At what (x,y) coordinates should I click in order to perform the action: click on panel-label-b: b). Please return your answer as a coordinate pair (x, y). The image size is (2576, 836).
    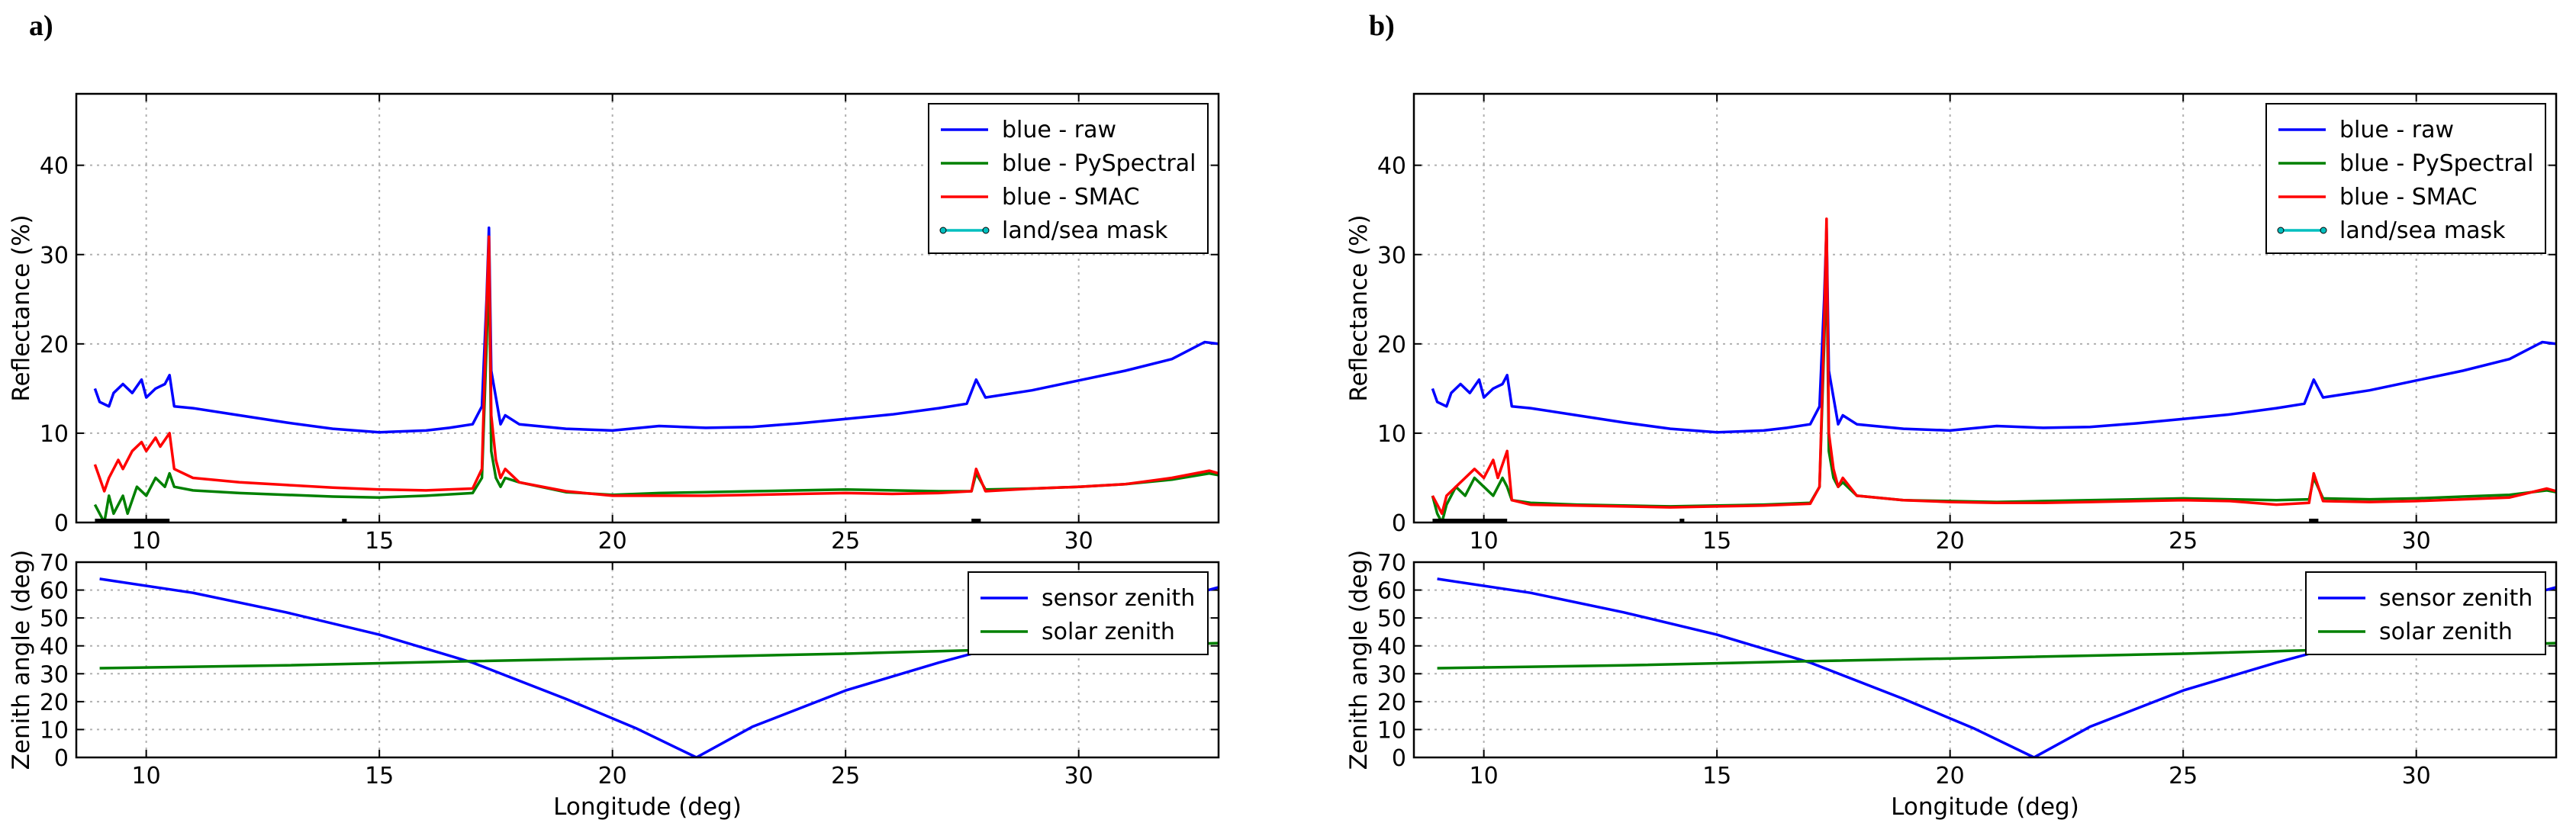
    Looking at the image, I should click on (1382, 26).